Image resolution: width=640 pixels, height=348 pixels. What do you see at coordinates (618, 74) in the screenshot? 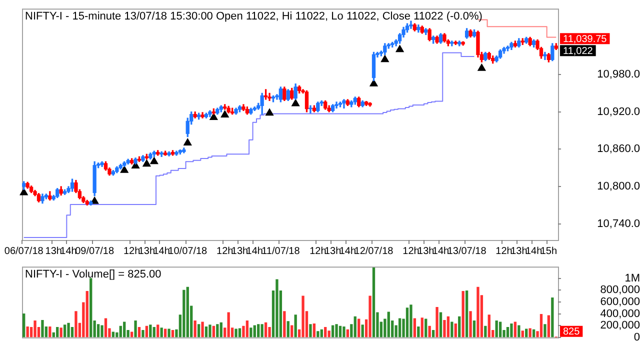
I see `y-tick-label: 10,980.0` at bounding box center [618, 74].